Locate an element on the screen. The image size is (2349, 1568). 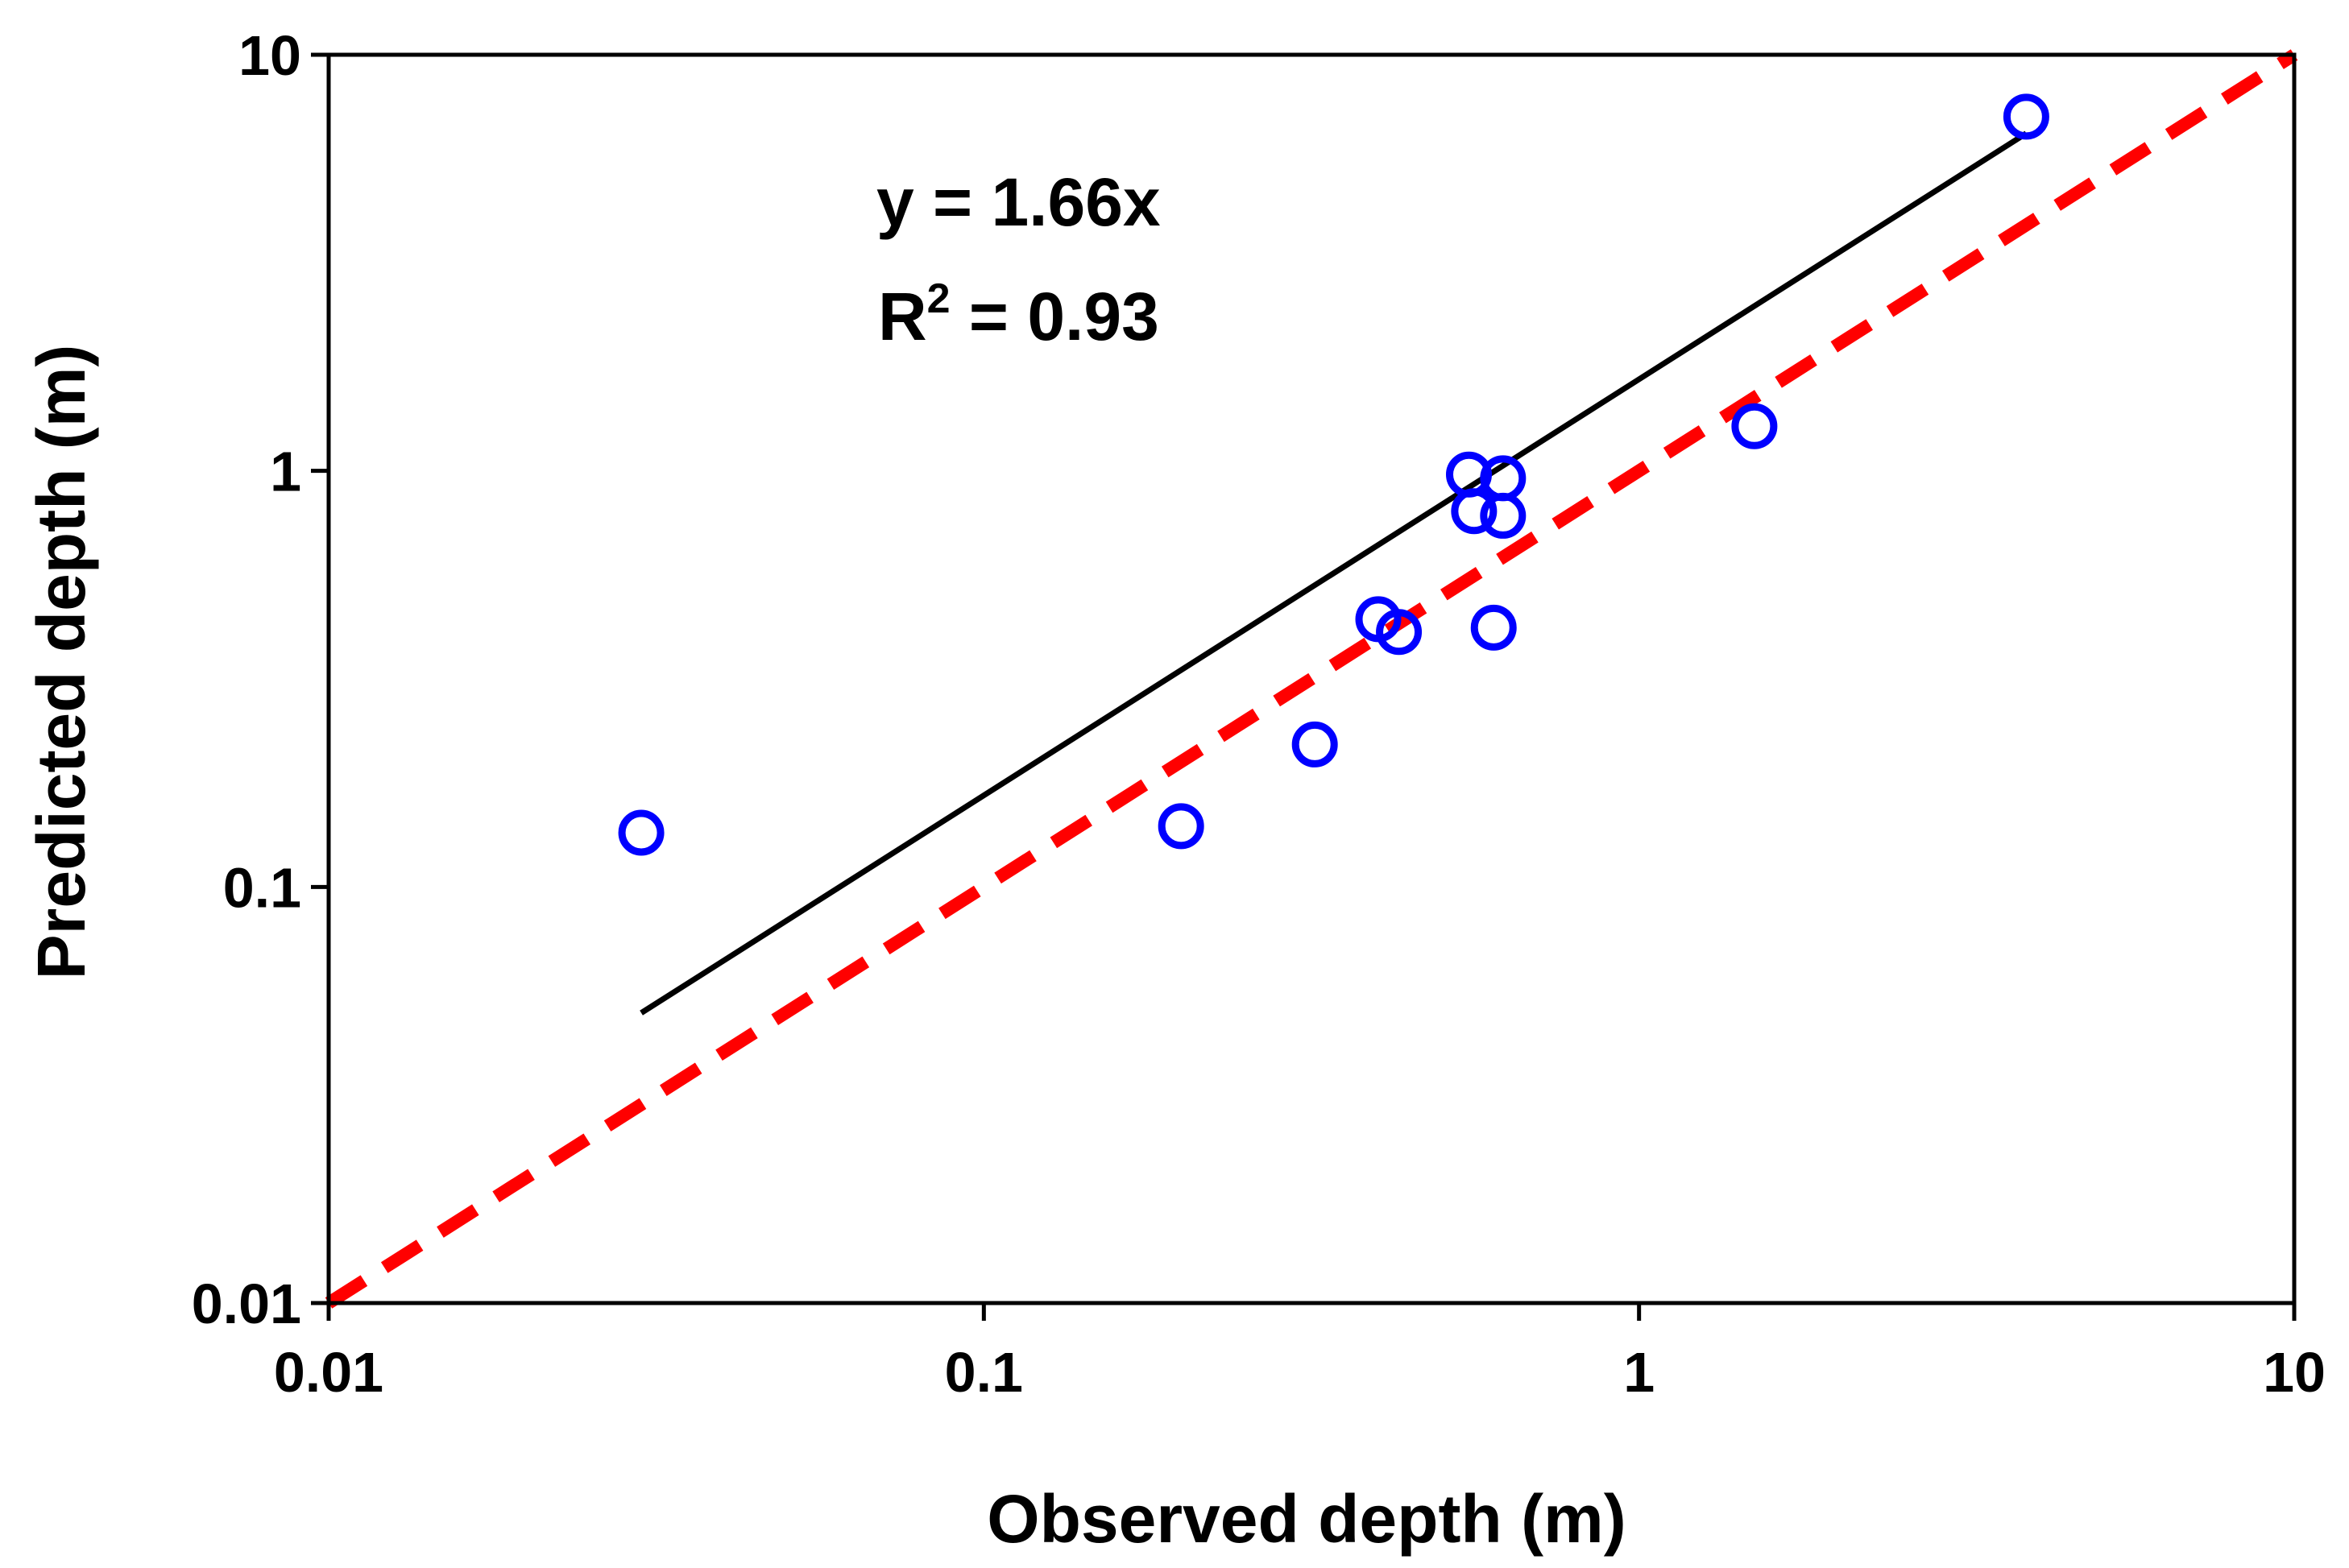
r-squared-value: = 0.93 is located at coordinates (1055, 316).